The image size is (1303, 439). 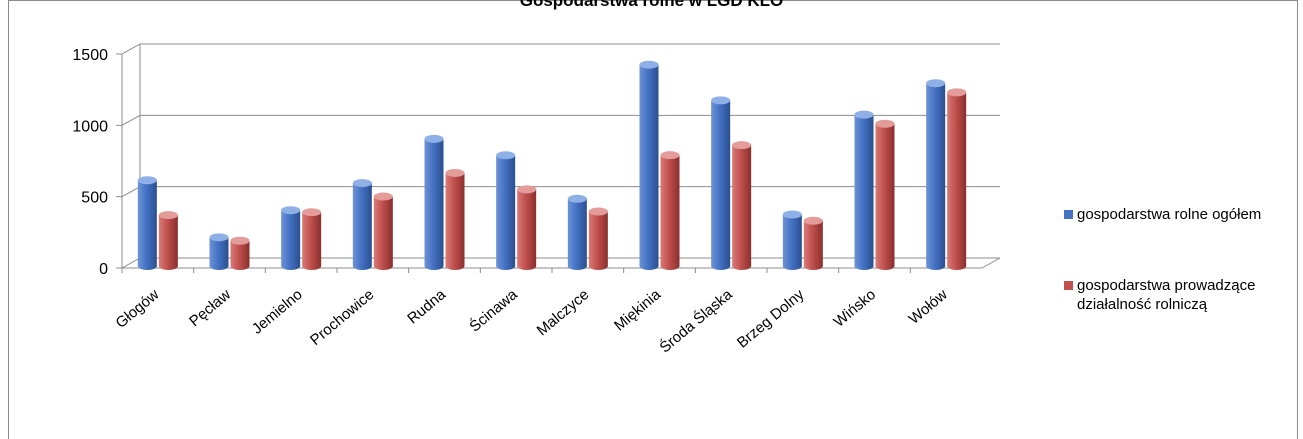 I want to click on y-tick-label: 1000, so click(x=90, y=126).